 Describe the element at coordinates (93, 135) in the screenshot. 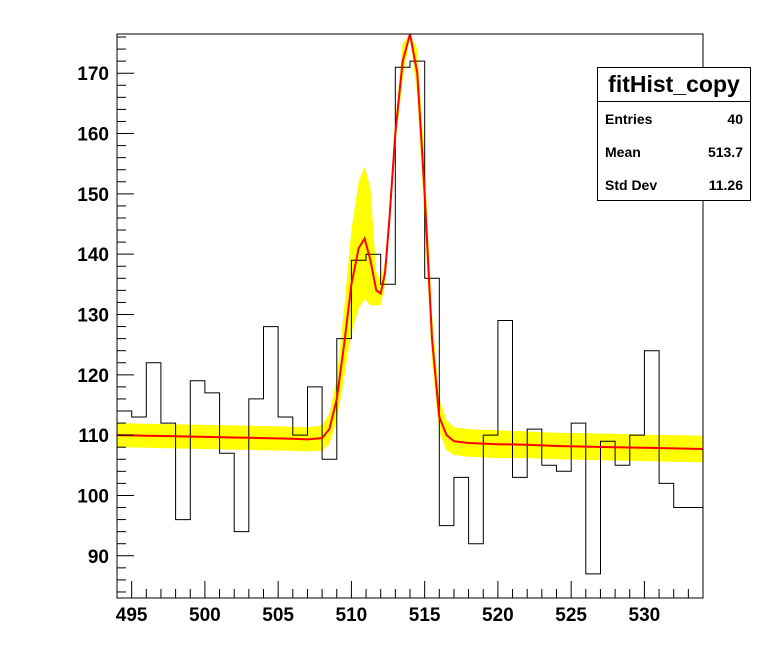

I see `y-tick-label: 160` at that location.